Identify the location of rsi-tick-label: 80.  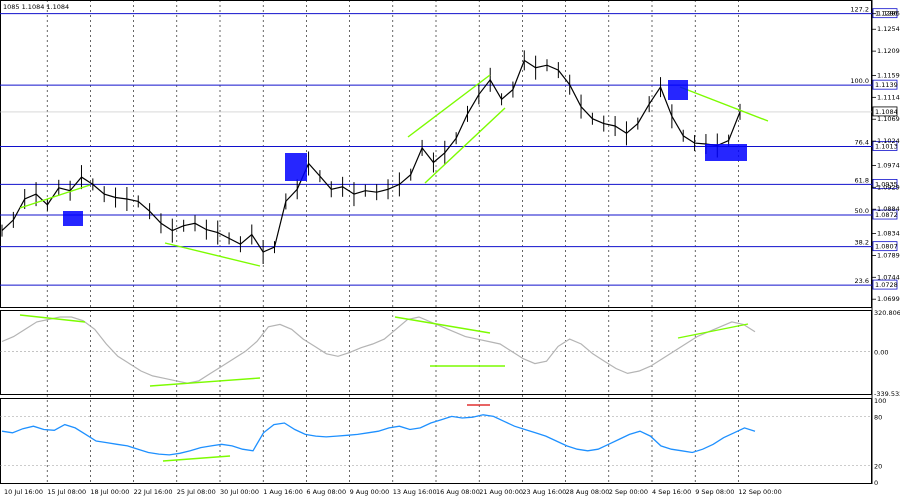
(878, 417).